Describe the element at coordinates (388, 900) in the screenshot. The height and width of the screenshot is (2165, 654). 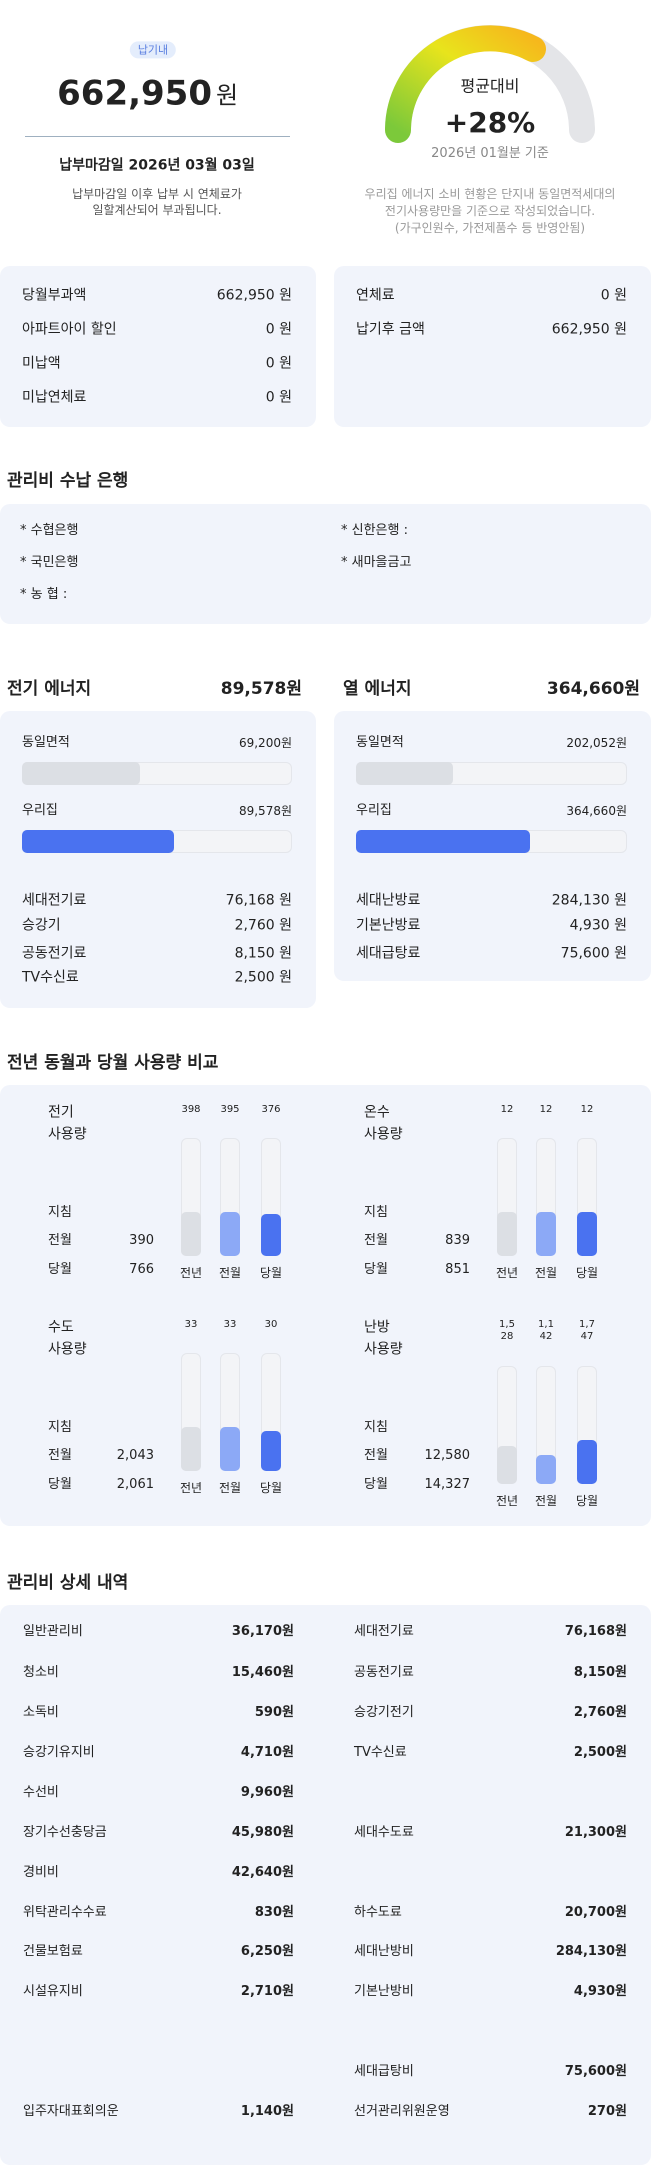
I see `energy-item-label: 세대난방료` at that location.